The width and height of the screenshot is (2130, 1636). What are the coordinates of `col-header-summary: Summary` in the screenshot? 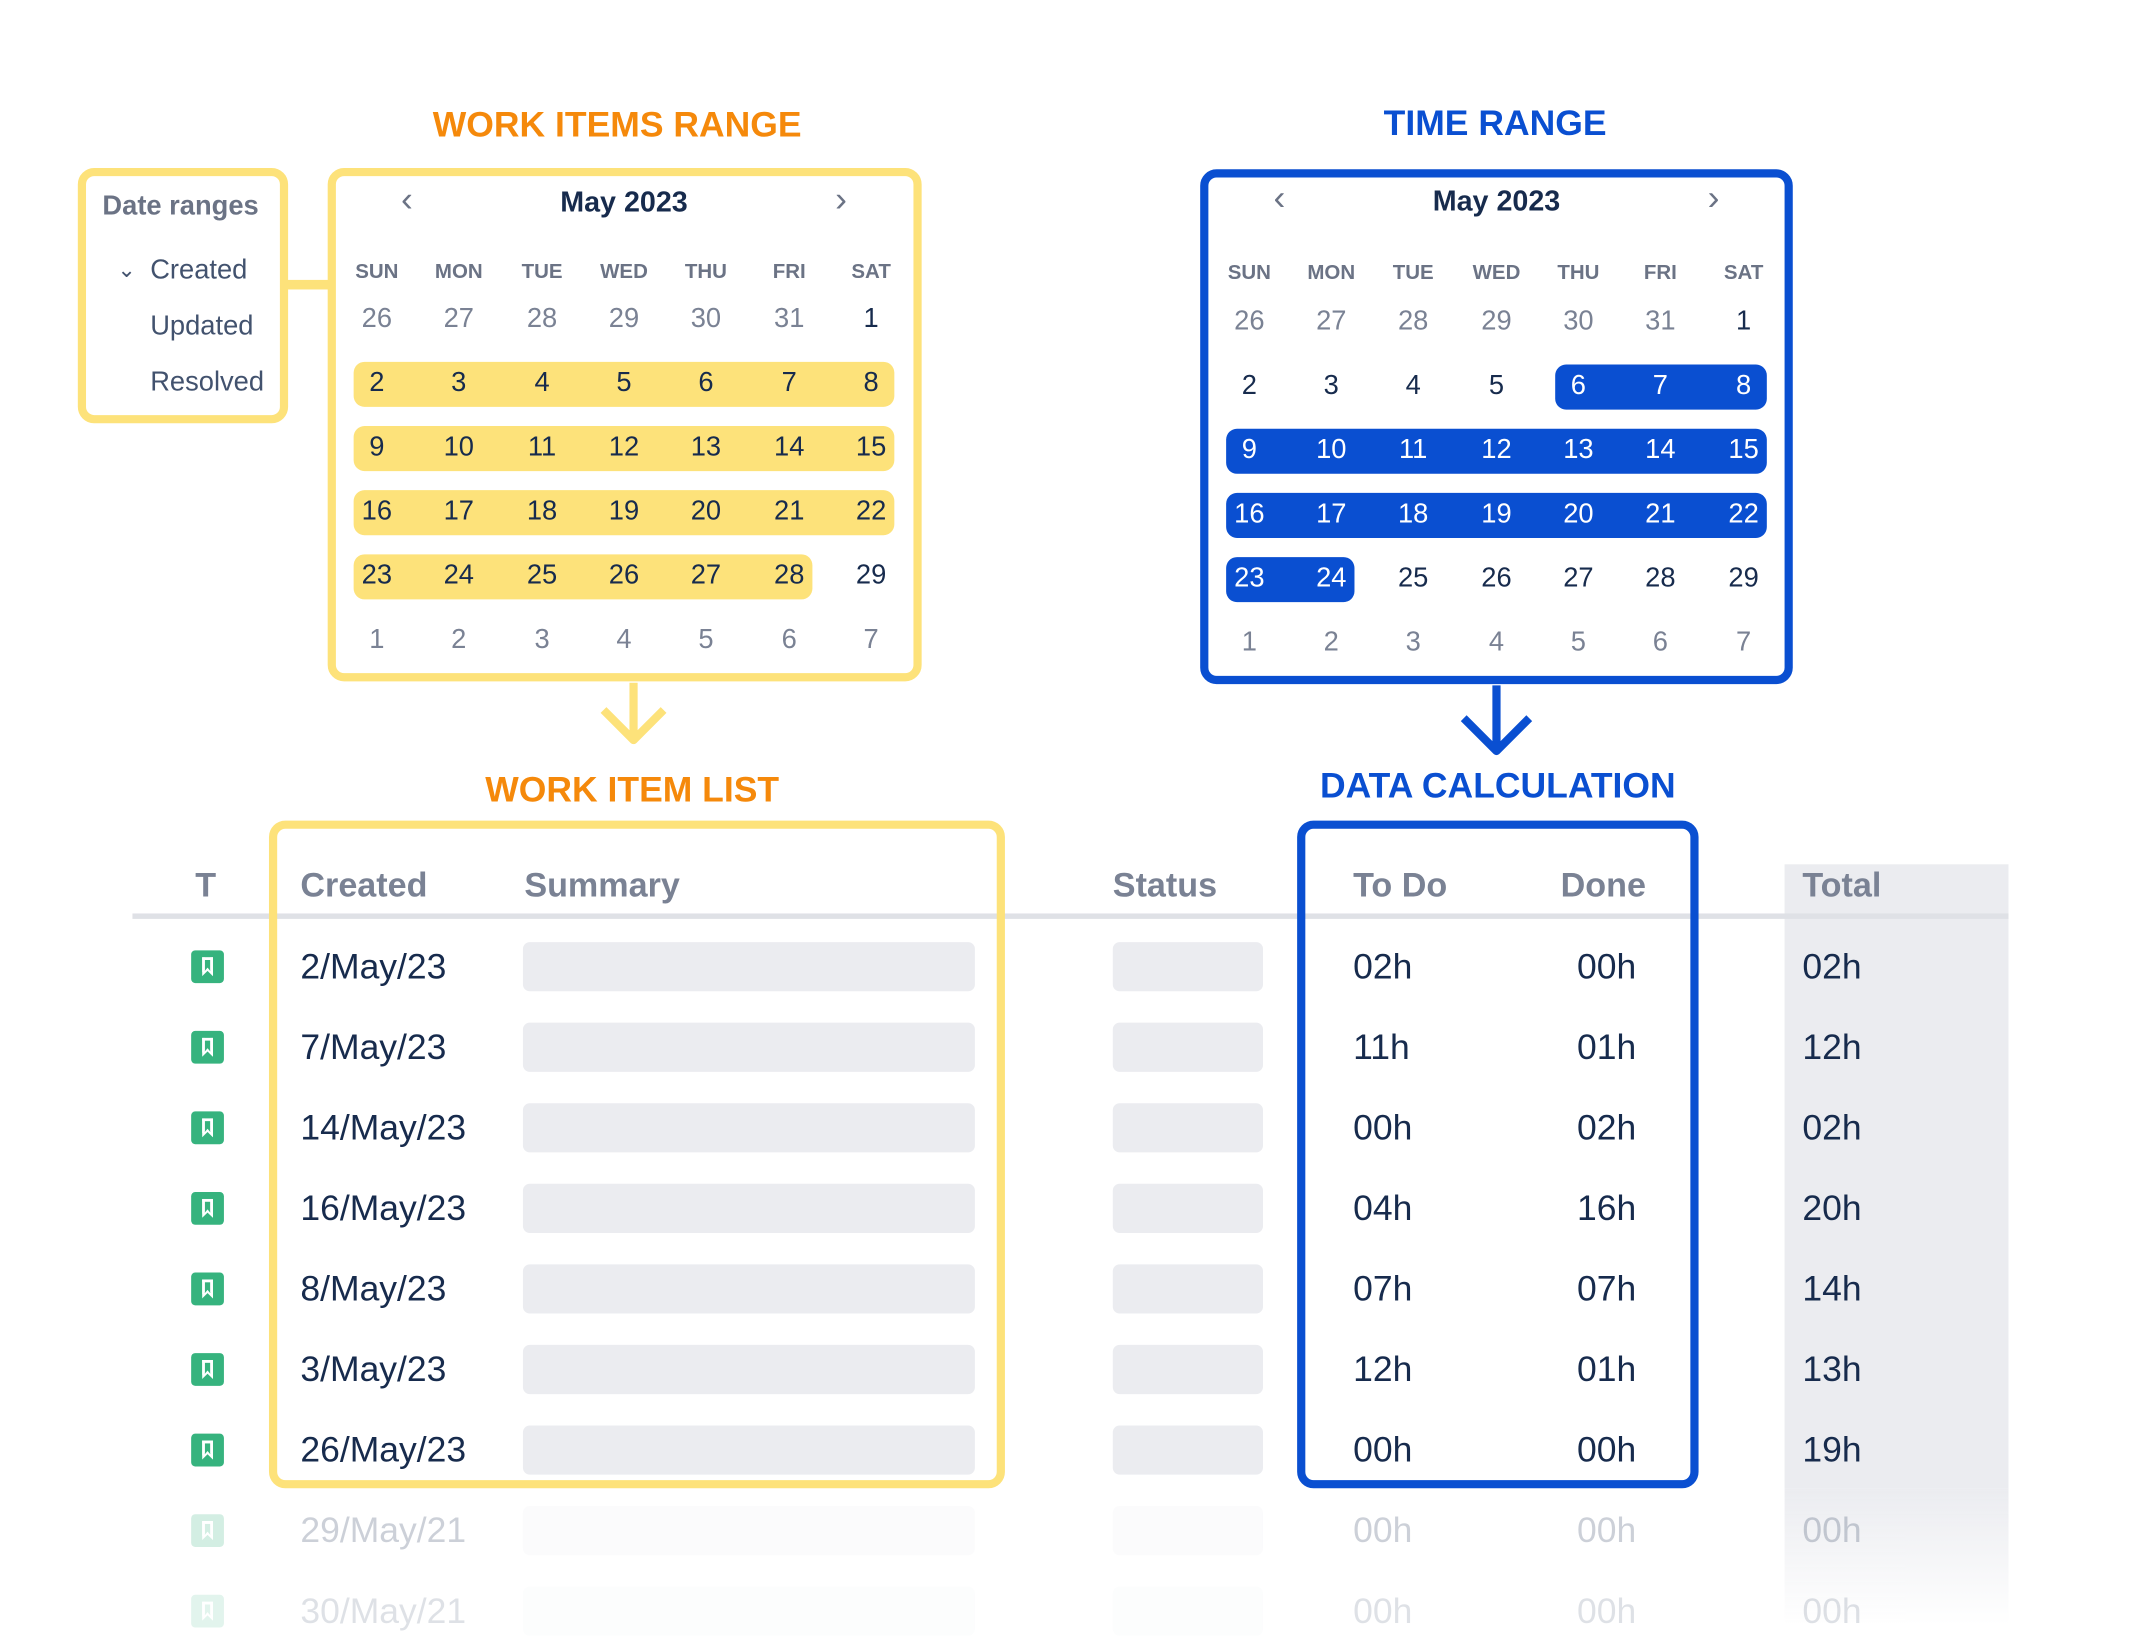 It's located at (602, 885).